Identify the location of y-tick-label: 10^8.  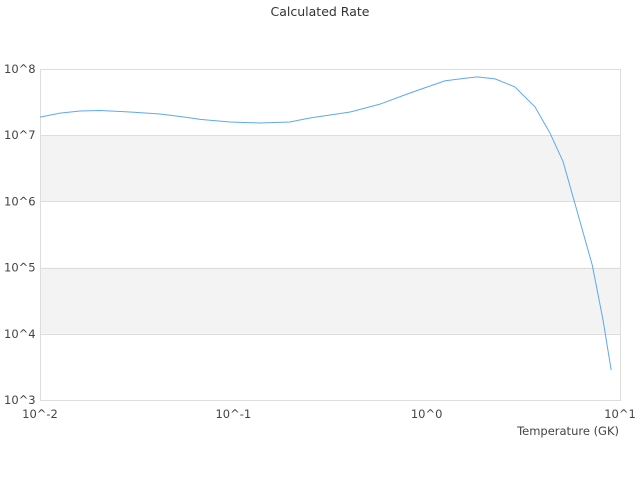
(20, 69).